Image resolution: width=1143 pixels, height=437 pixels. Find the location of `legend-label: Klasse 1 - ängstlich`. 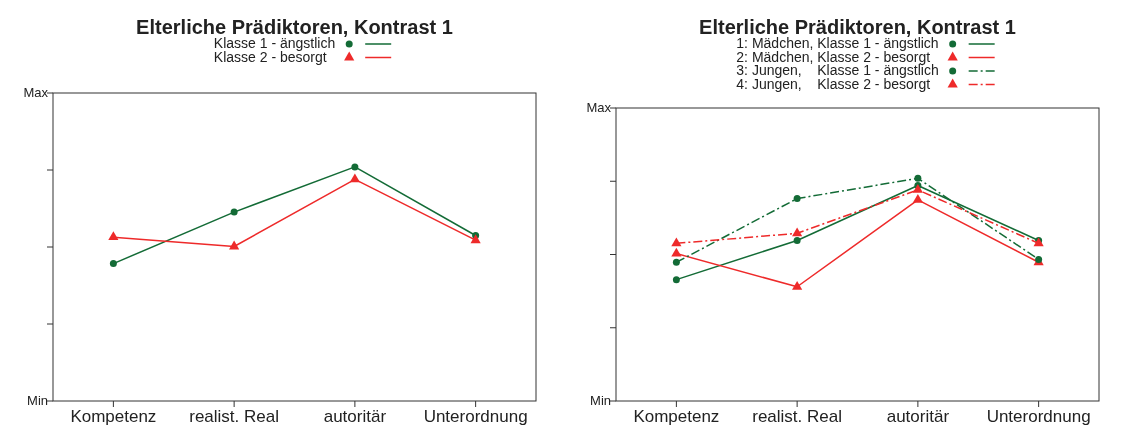

legend-label: Klasse 1 - ängstlich is located at coordinates (274, 43).